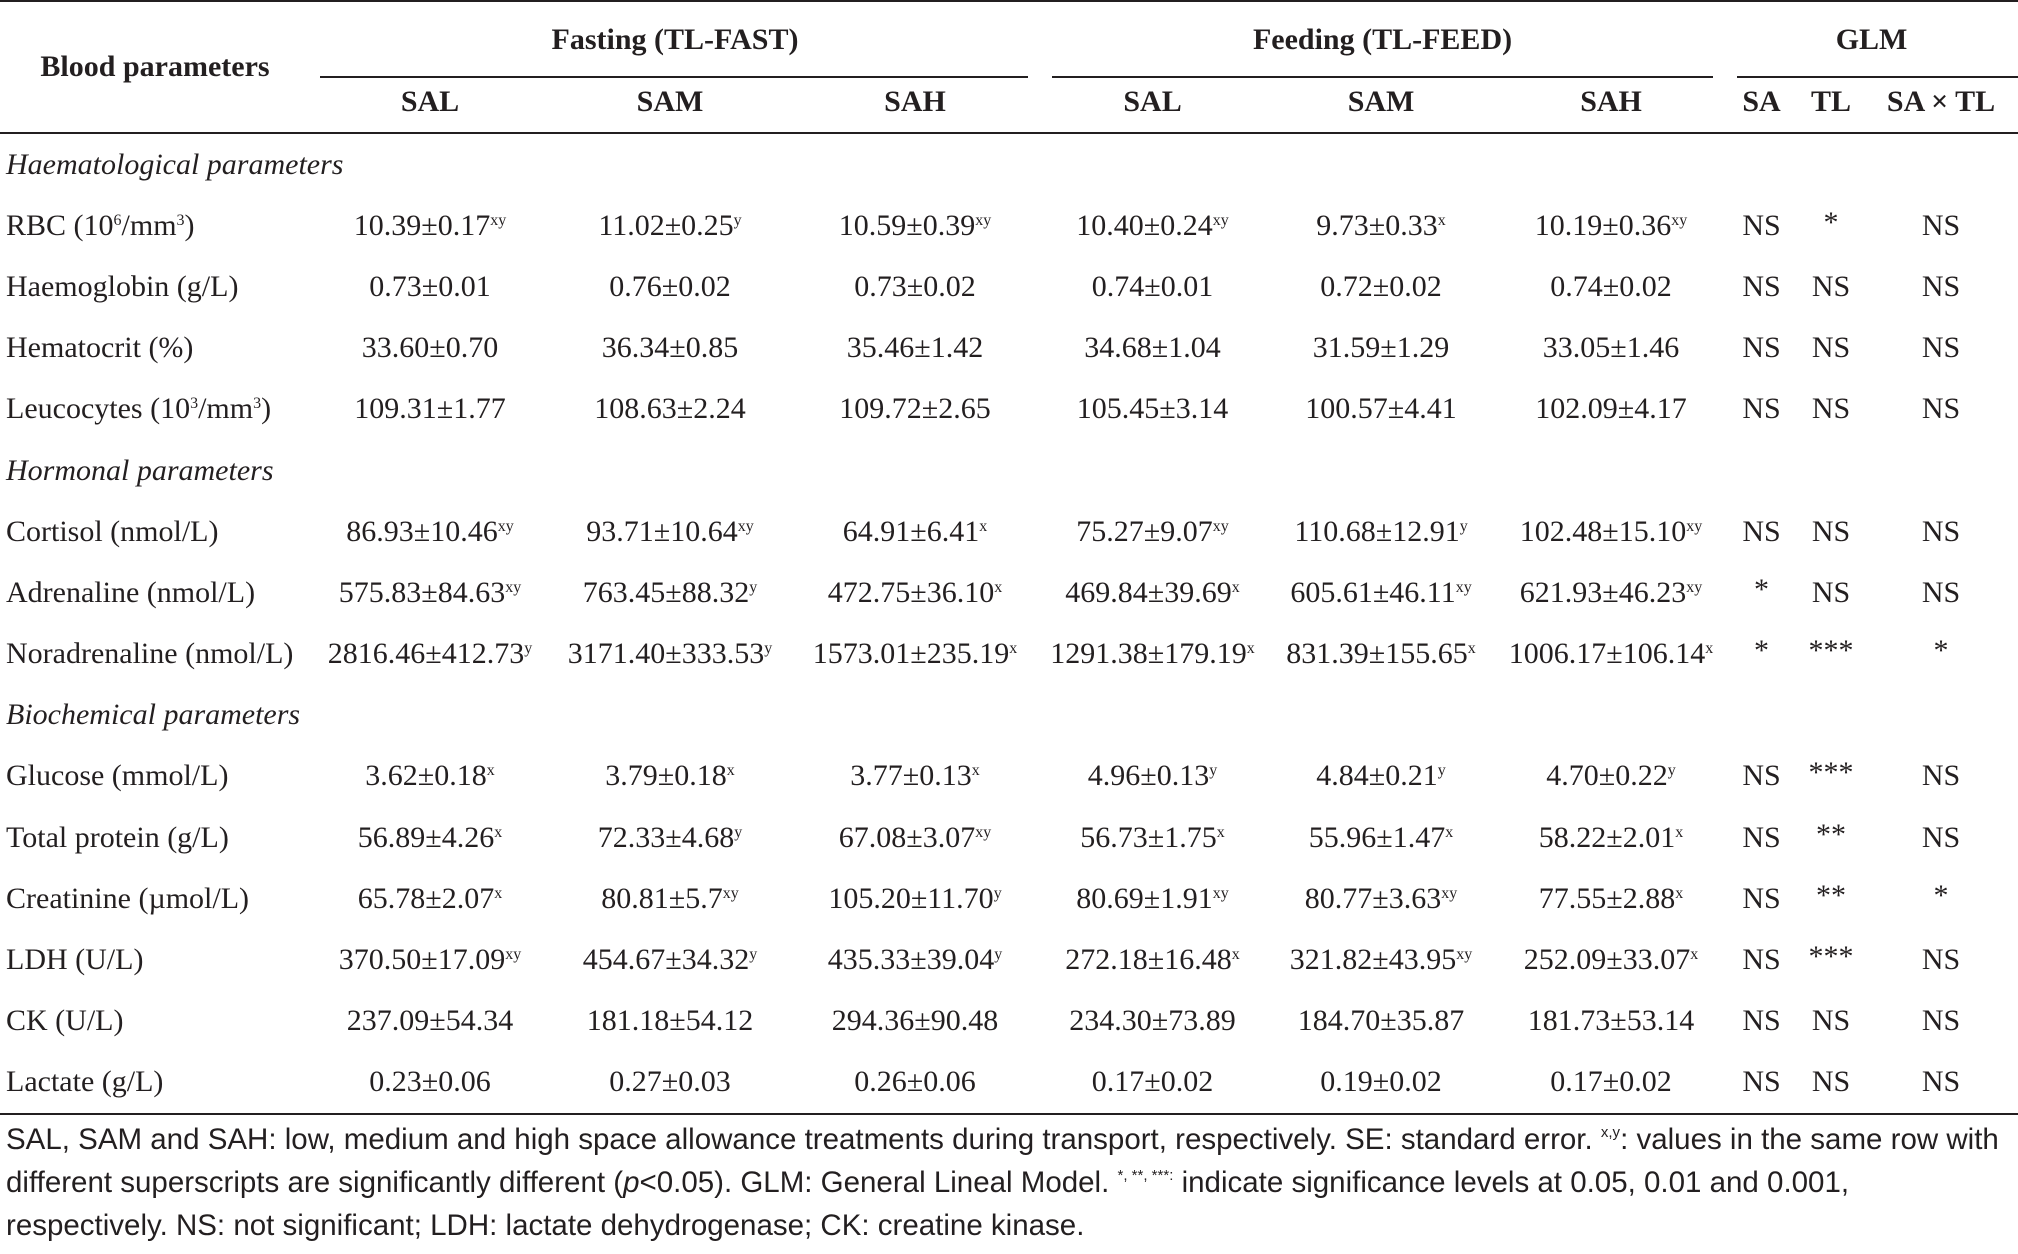  I want to click on cell-value: 55.96±1.47, so click(1377, 837).